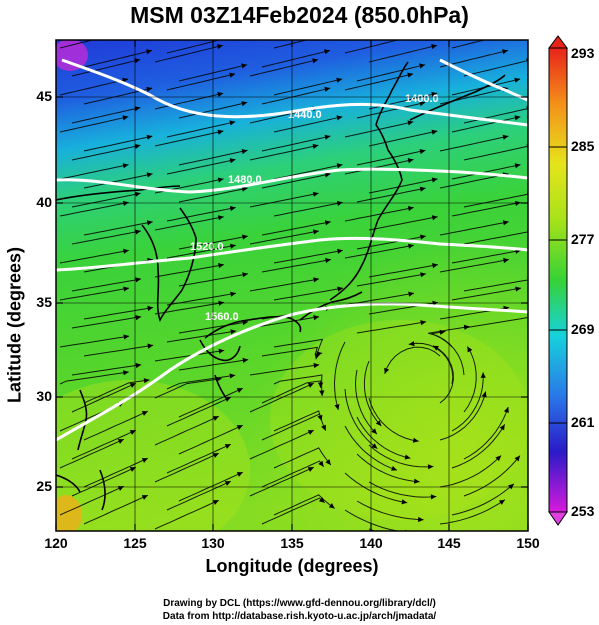 The width and height of the screenshot is (599, 625). What do you see at coordinates (207, 247) in the screenshot?
I see `contour-label-1520: 1520.0` at bounding box center [207, 247].